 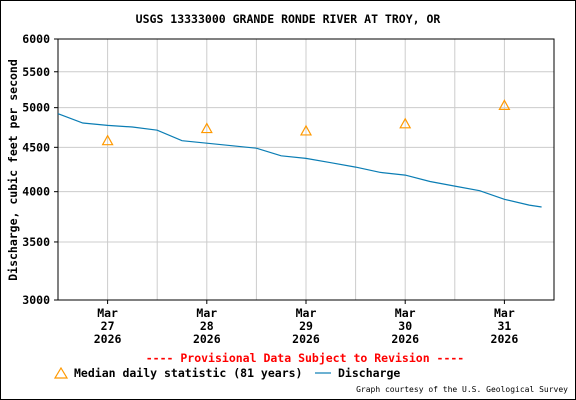 I want to click on y-axis-ticks: 3000 3500 4000 4500 5000 5500 6000, so click(x=40, y=169).